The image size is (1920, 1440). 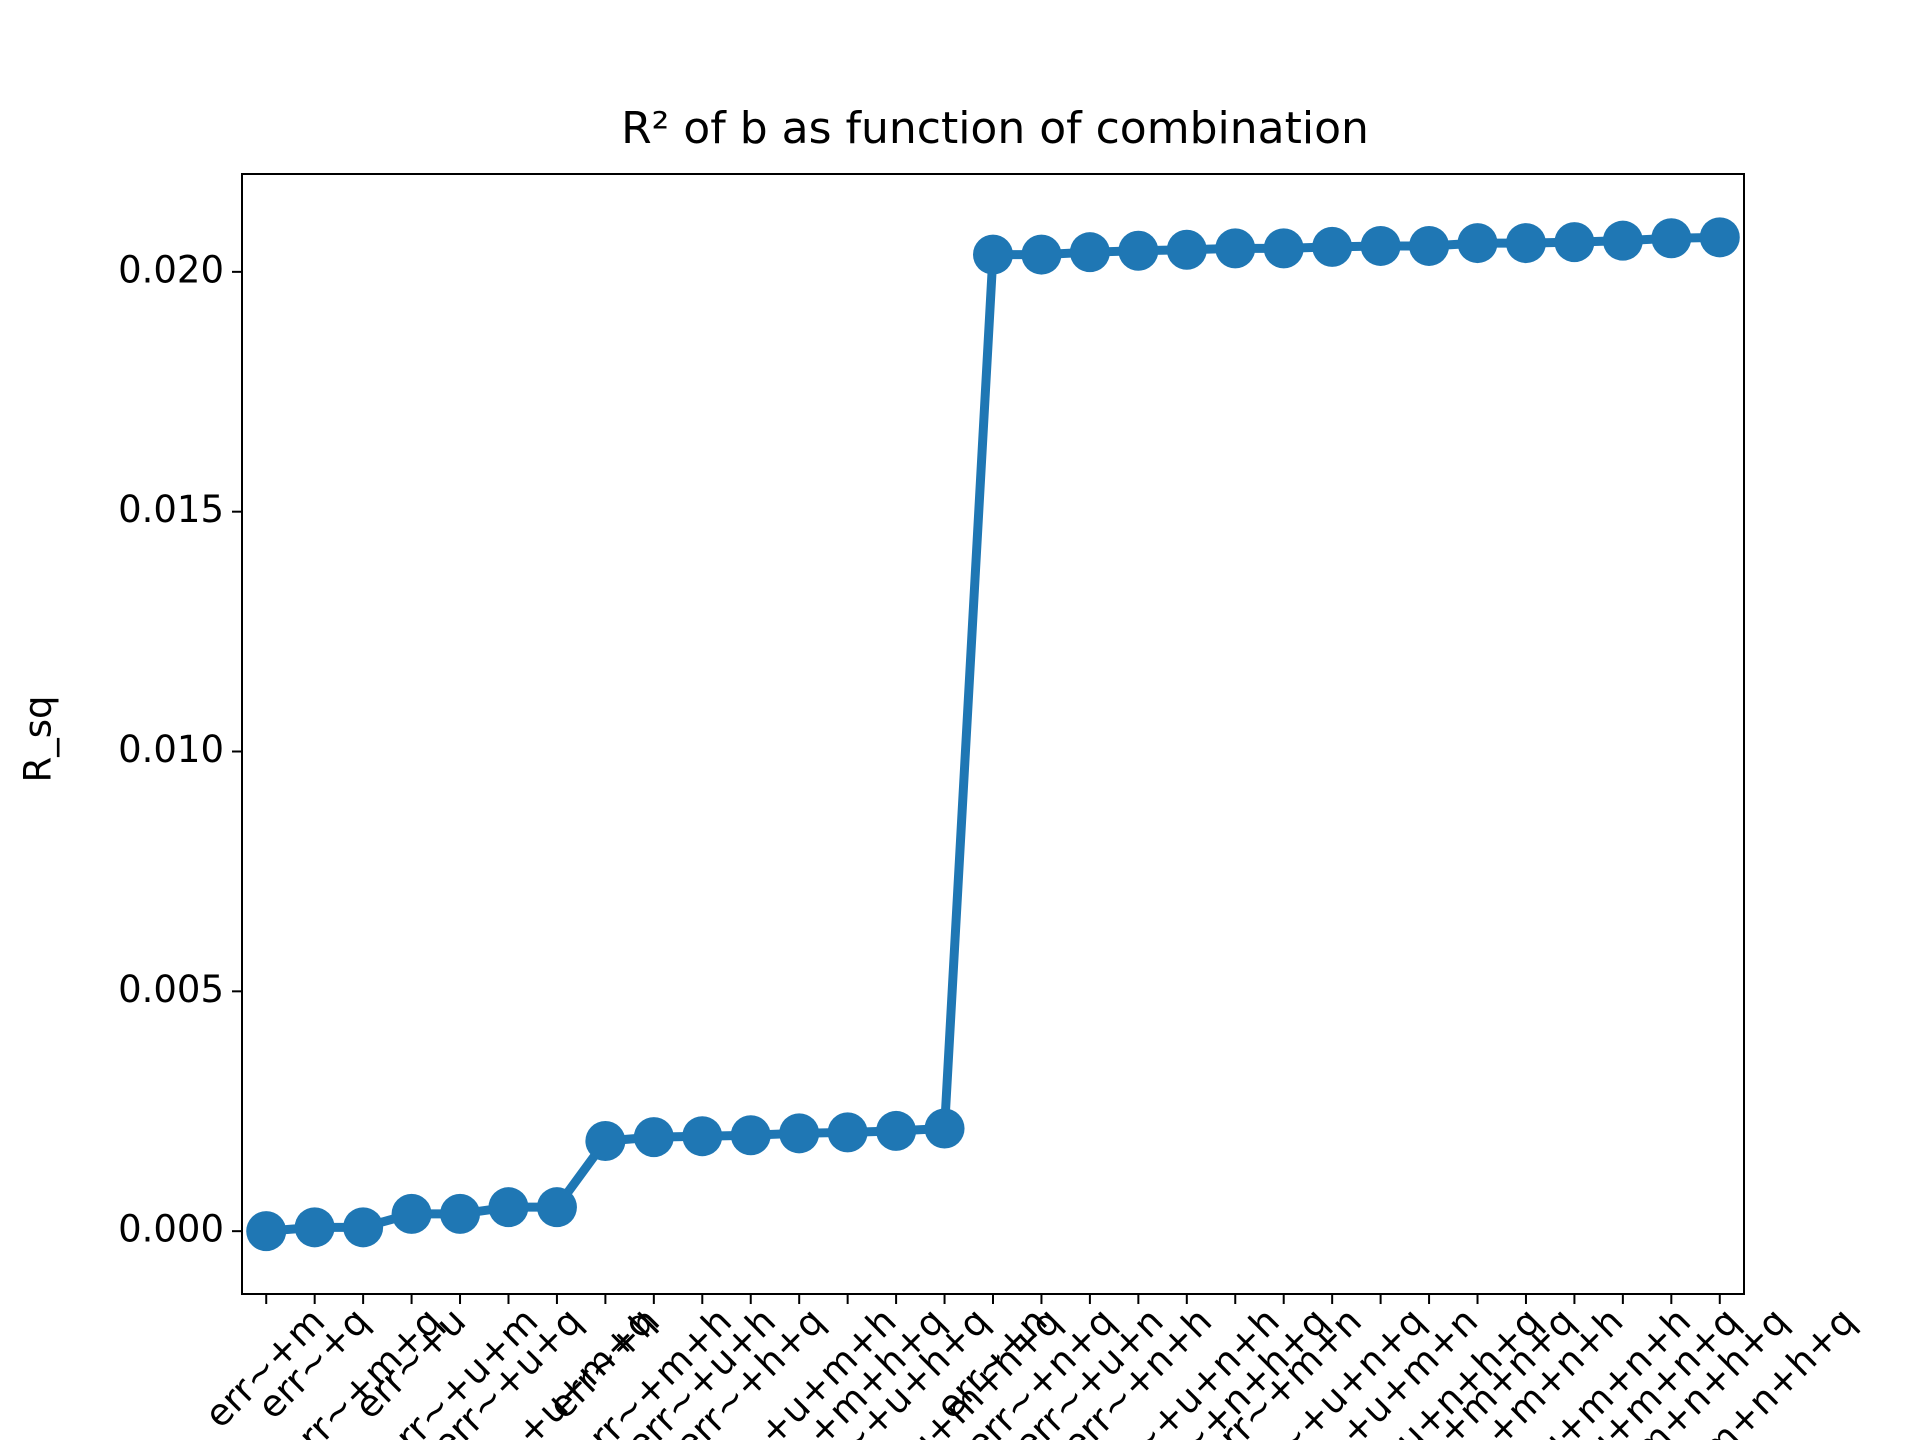 What do you see at coordinates (171, 1229) in the screenshot?
I see `y-tick-label: 0.000` at bounding box center [171, 1229].